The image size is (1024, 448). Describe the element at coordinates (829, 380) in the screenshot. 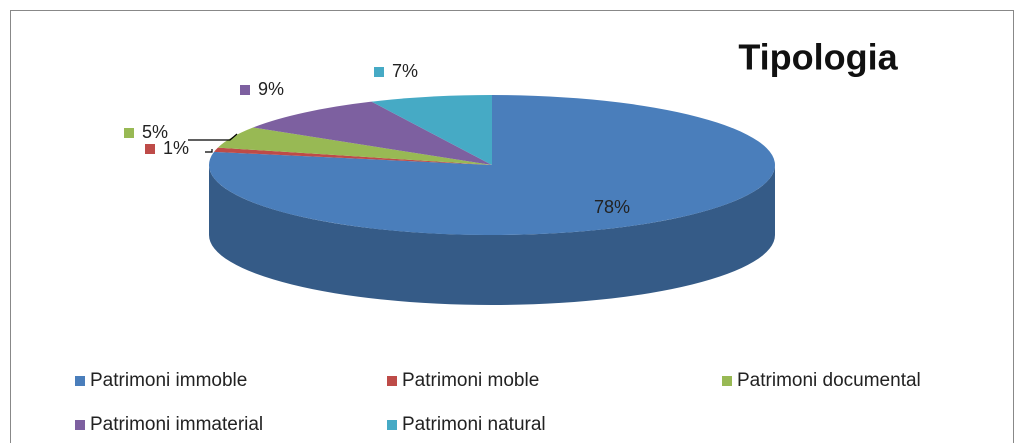

I see `legend-label: Patrimoni documental` at that location.